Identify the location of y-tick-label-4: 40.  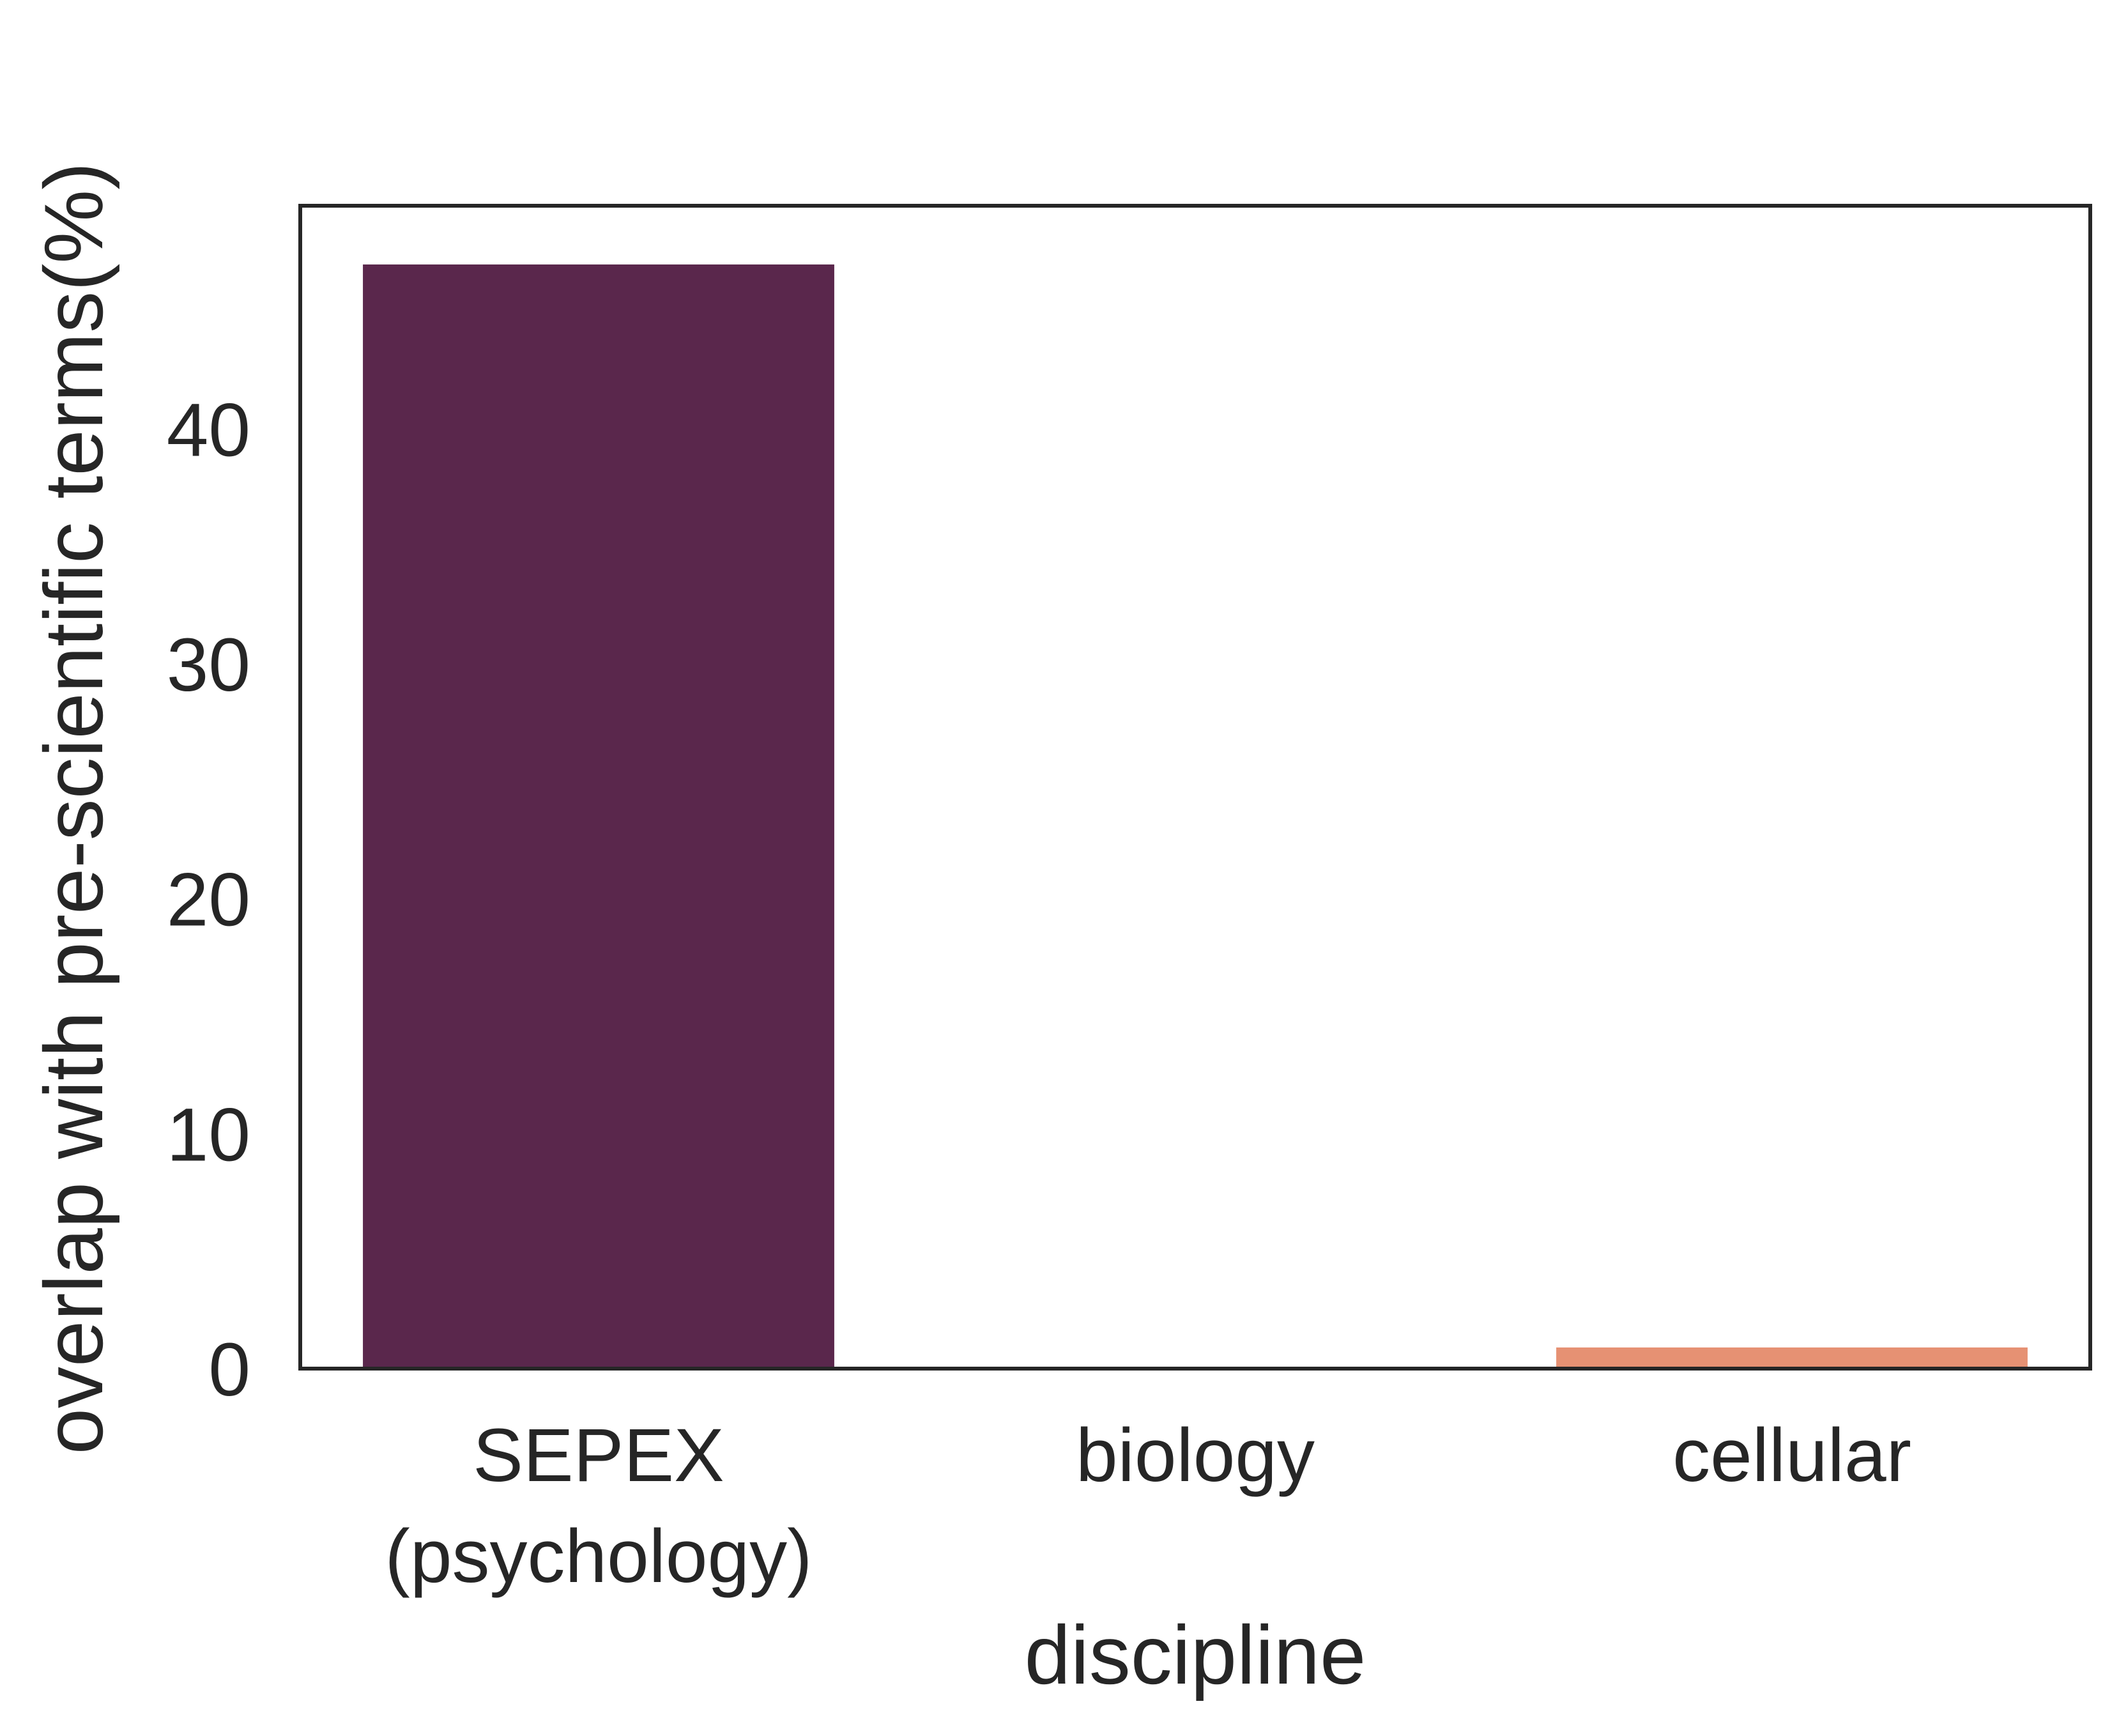
(208, 430).